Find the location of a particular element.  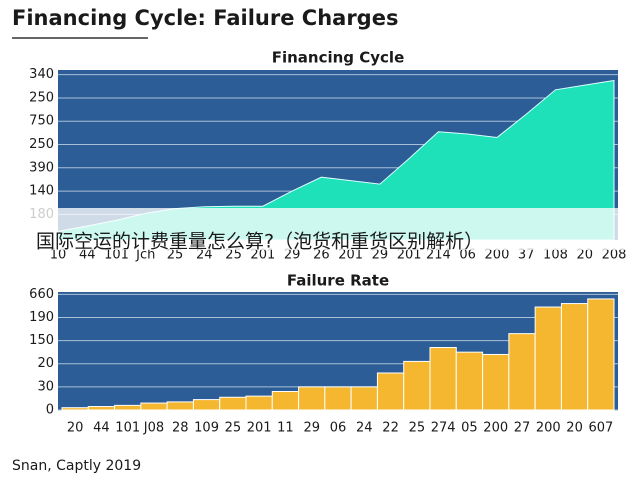

y-tick-label: 390 is located at coordinates (41, 167).